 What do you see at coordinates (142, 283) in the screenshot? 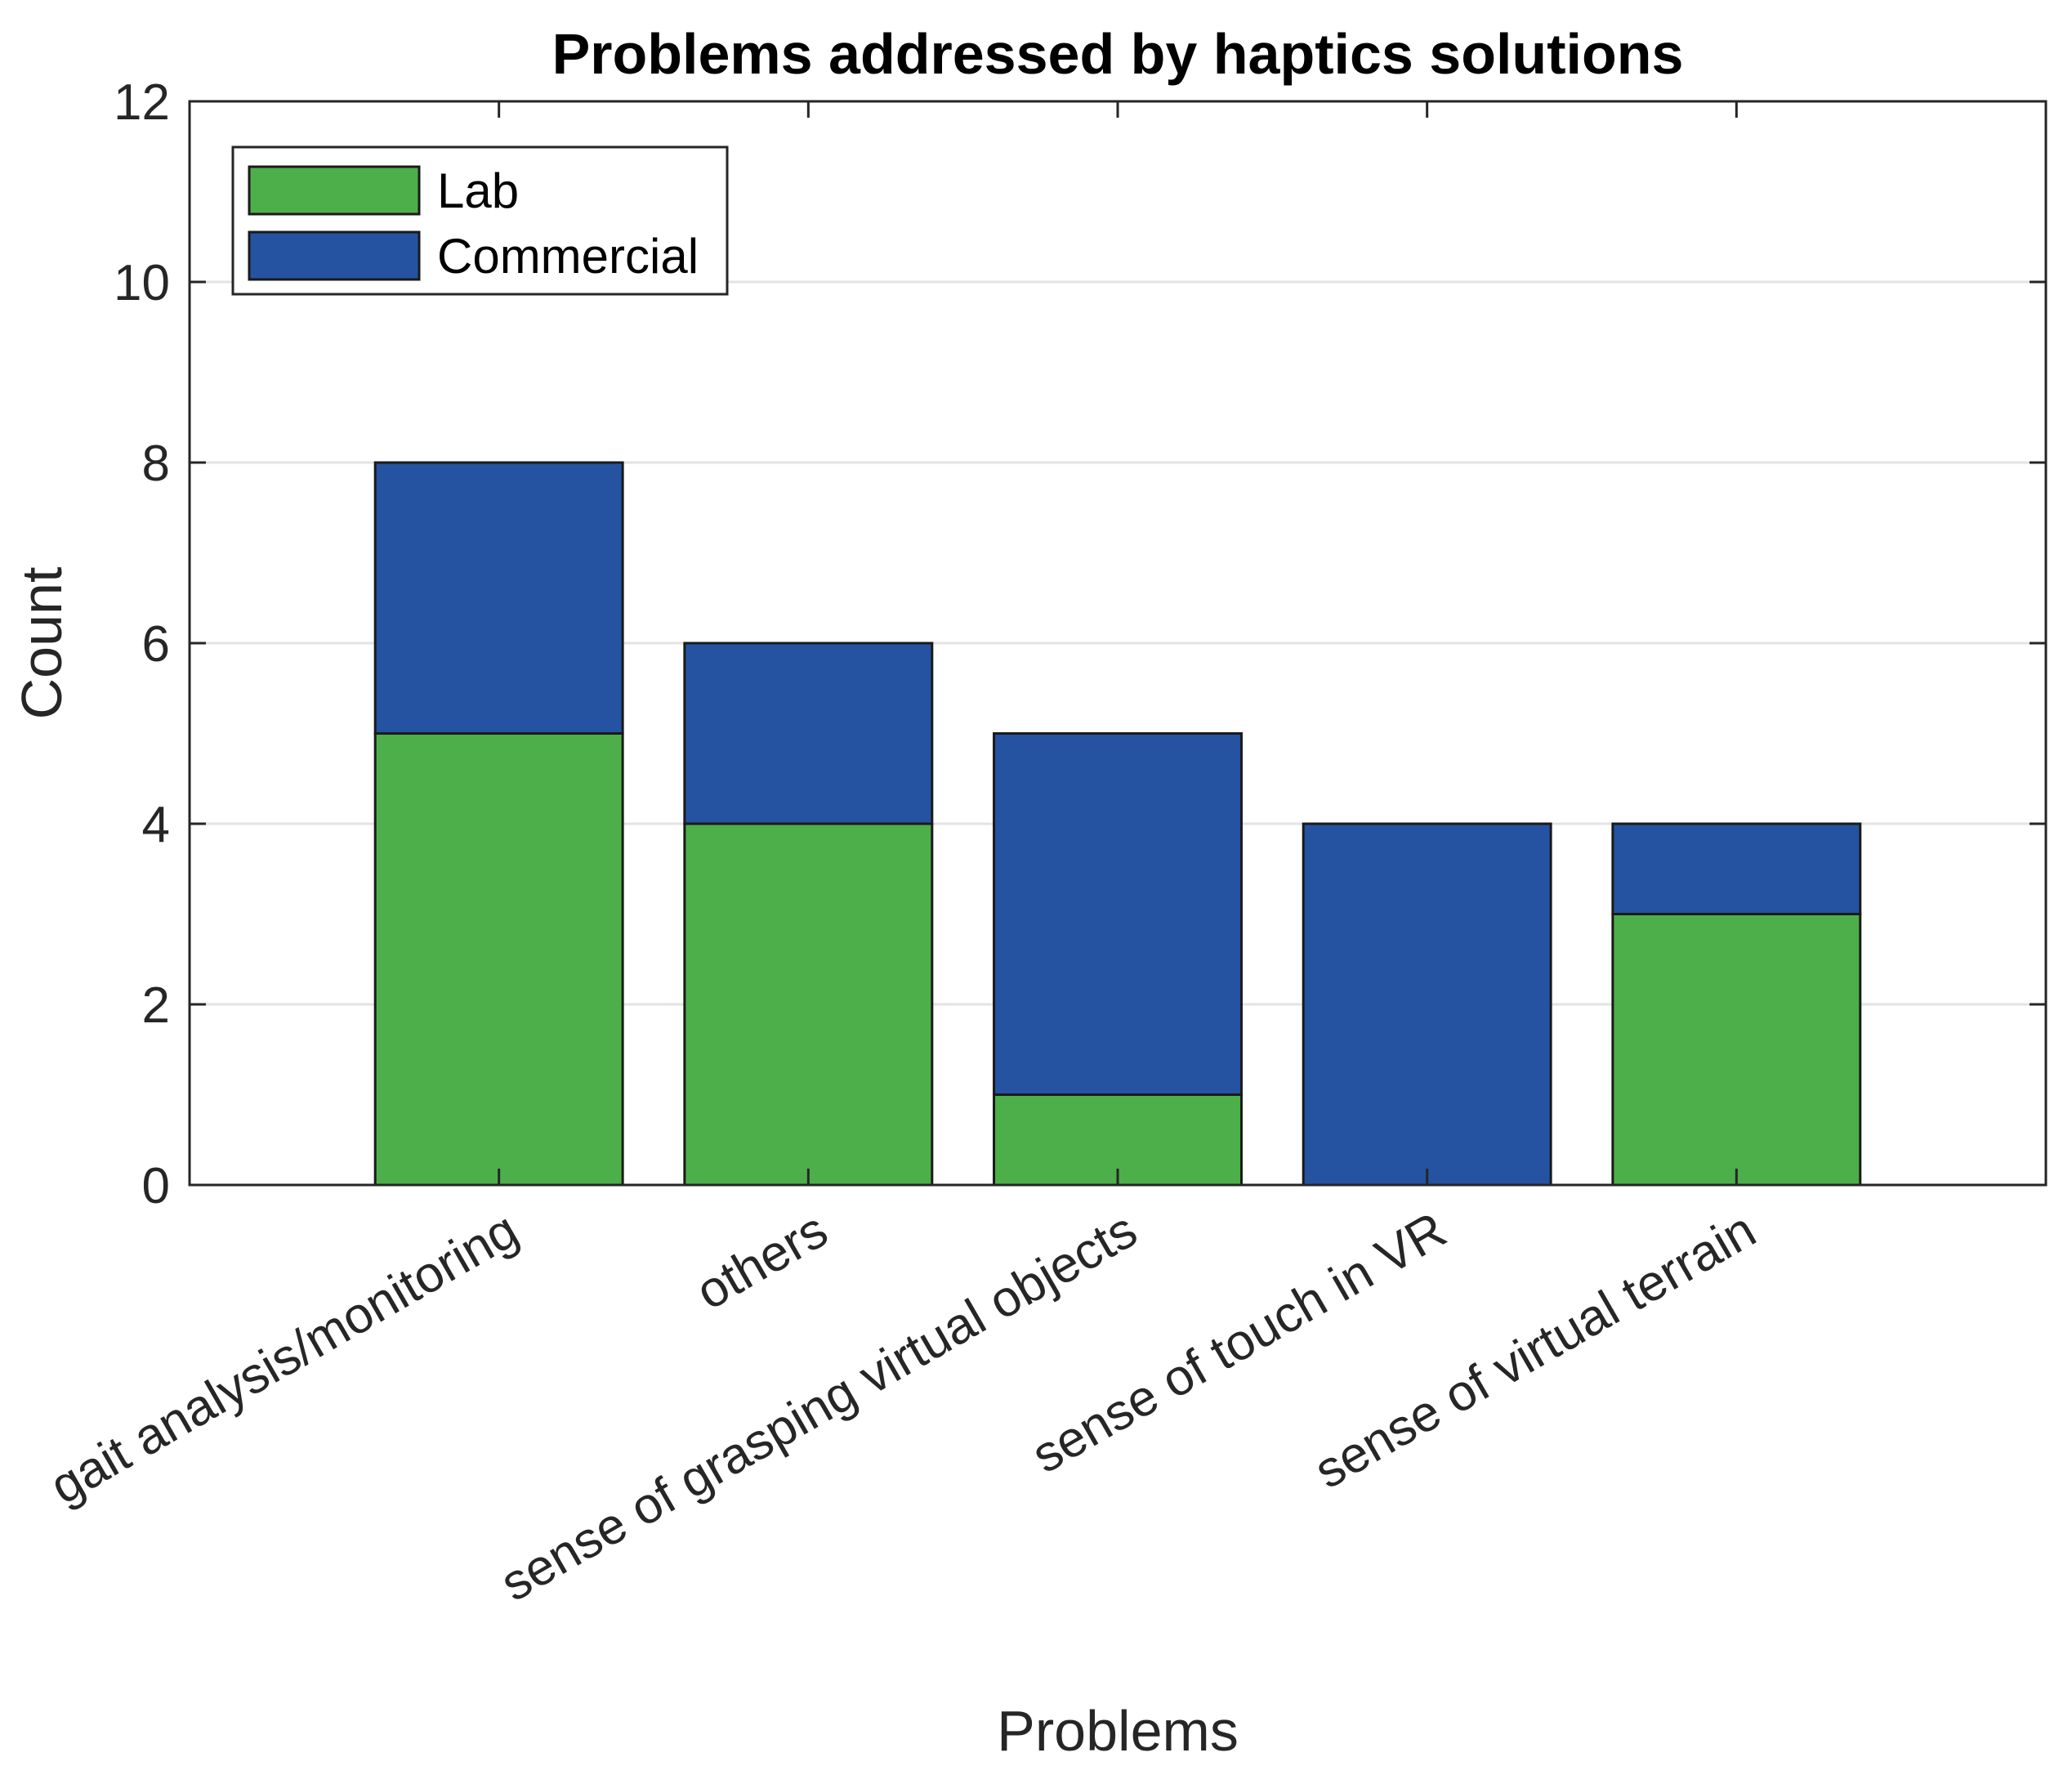
I see `y-tick-label: 10` at bounding box center [142, 283].